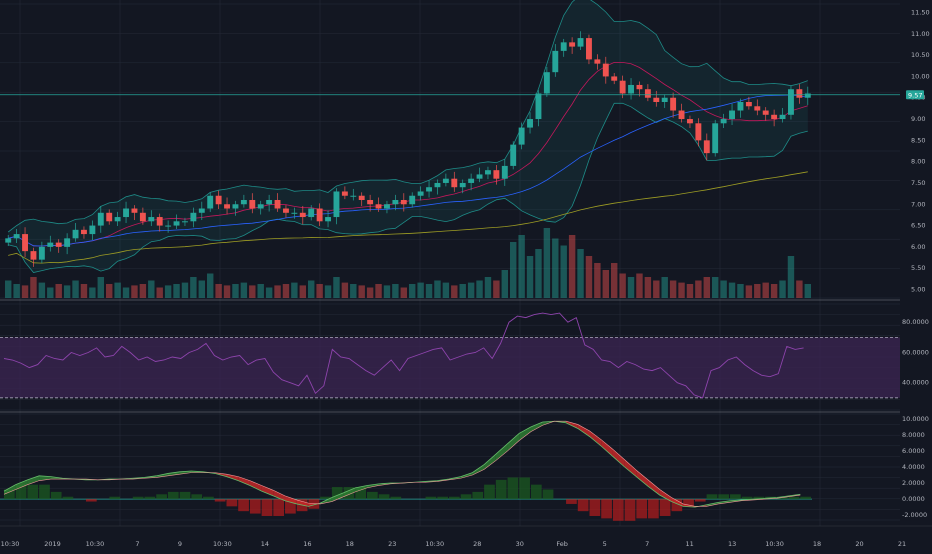 Image resolution: width=932 pixels, height=554 pixels. What do you see at coordinates (403, 355) in the screenshot?
I see `rsi-line` at bounding box center [403, 355].